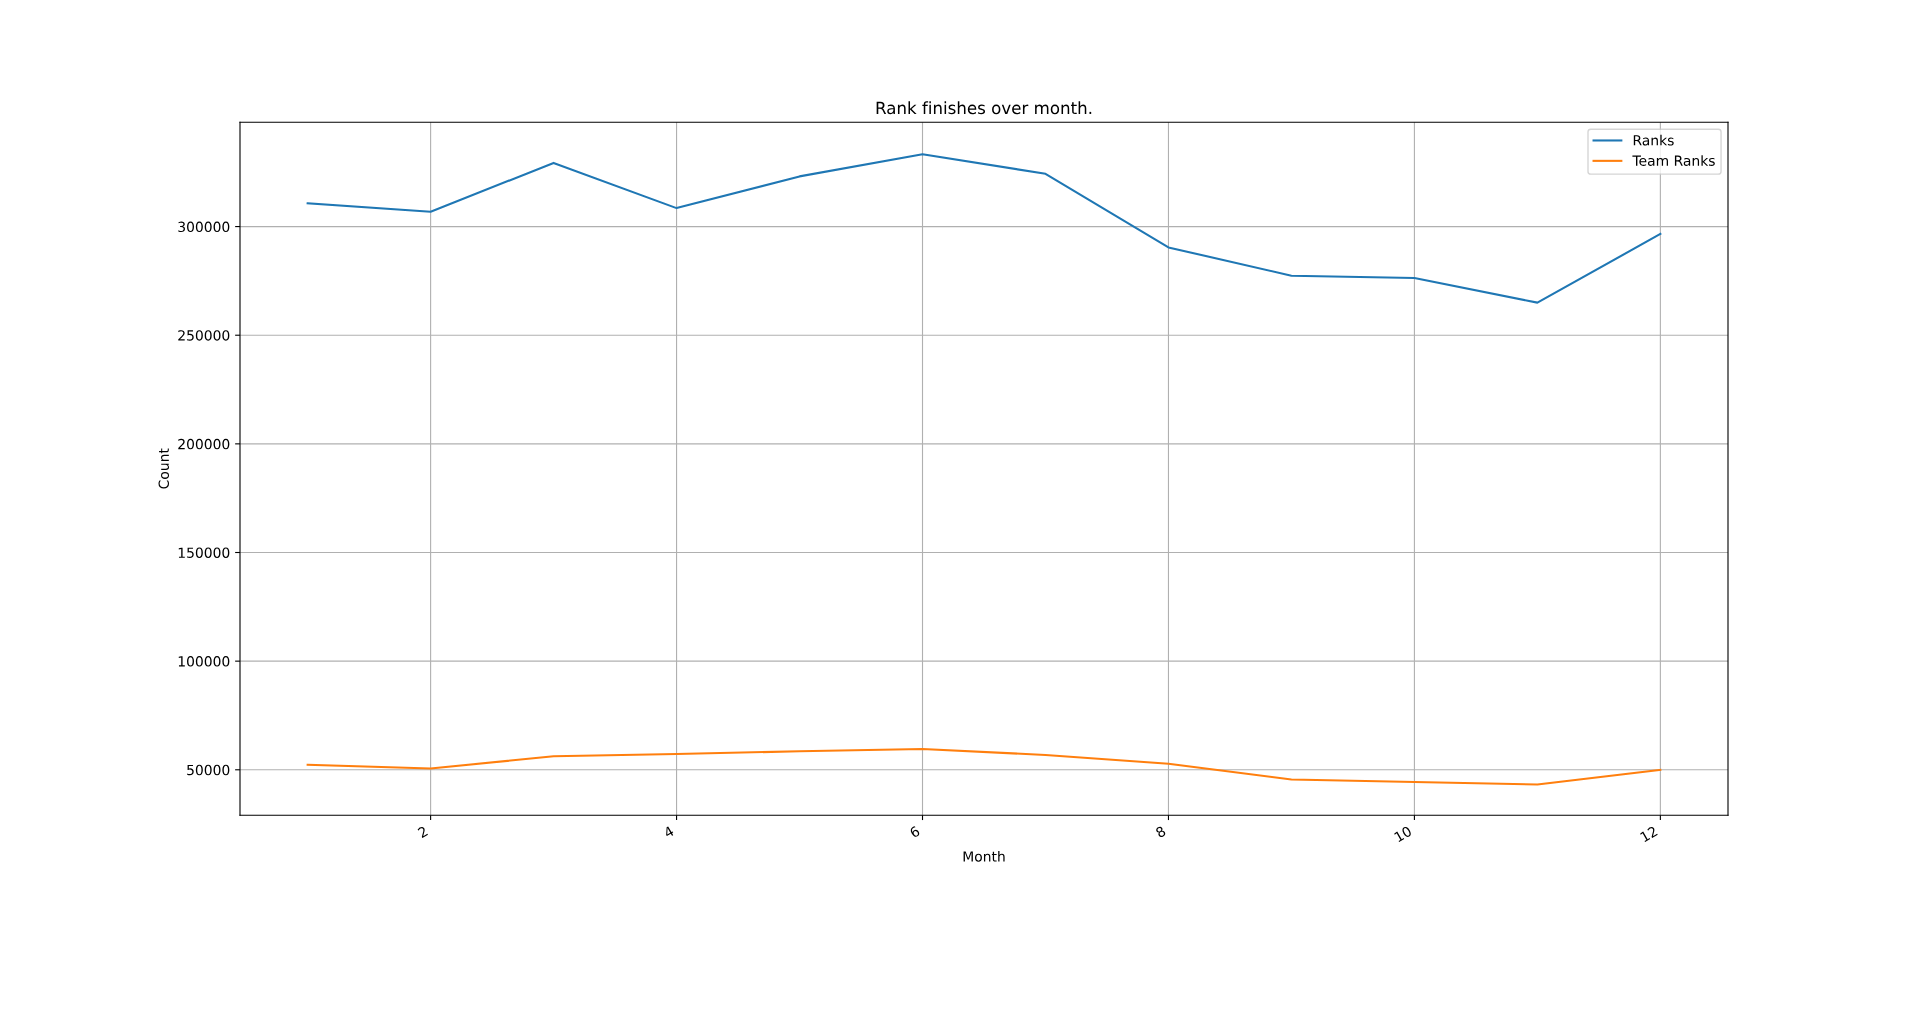 The image size is (1920, 1019). I want to click on legend-label: Team Ranks, so click(1673, 160).